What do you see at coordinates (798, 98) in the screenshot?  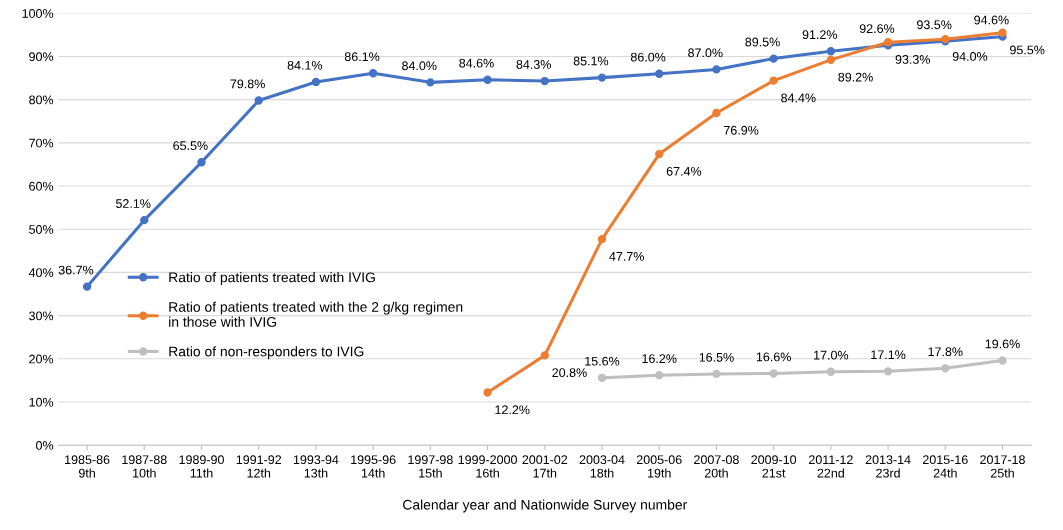 I see `data-label: 84.4%` at bounding box center [798, 98].